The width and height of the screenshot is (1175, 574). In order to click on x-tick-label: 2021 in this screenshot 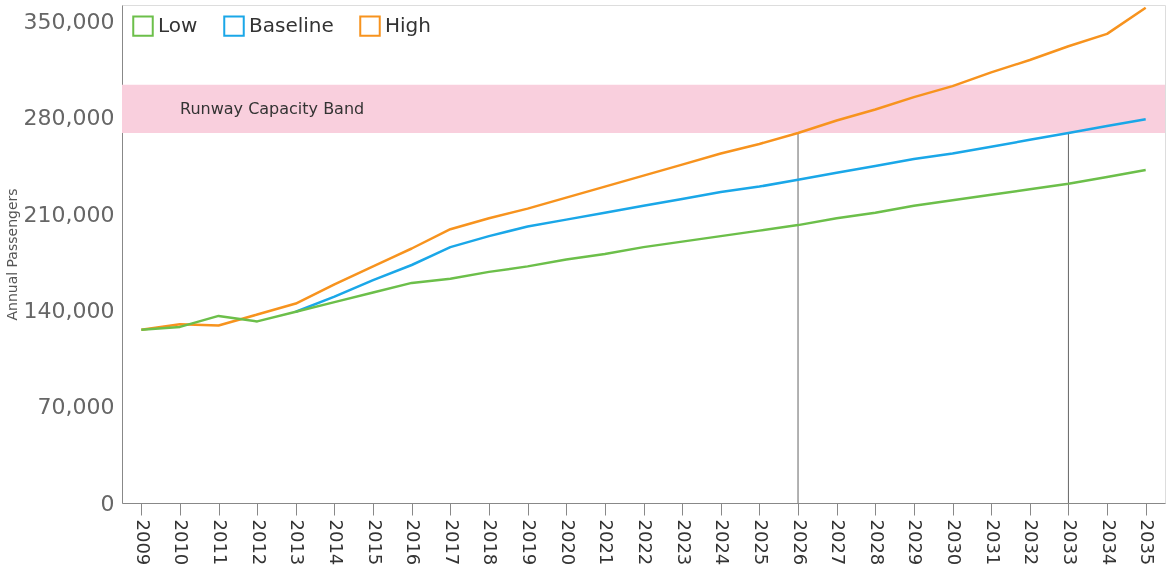, I will do `click(607, 542)`.